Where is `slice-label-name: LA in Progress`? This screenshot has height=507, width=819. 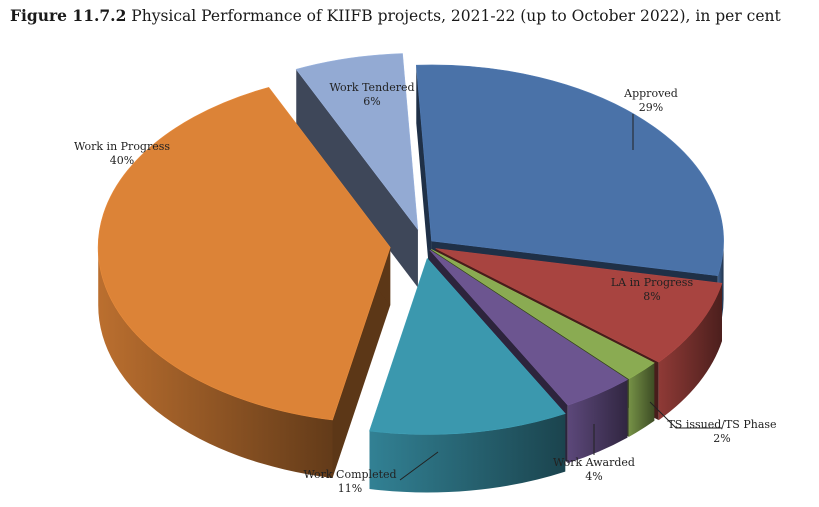
slice-label-name: LA in Progress is located at coordinates (652, 282).